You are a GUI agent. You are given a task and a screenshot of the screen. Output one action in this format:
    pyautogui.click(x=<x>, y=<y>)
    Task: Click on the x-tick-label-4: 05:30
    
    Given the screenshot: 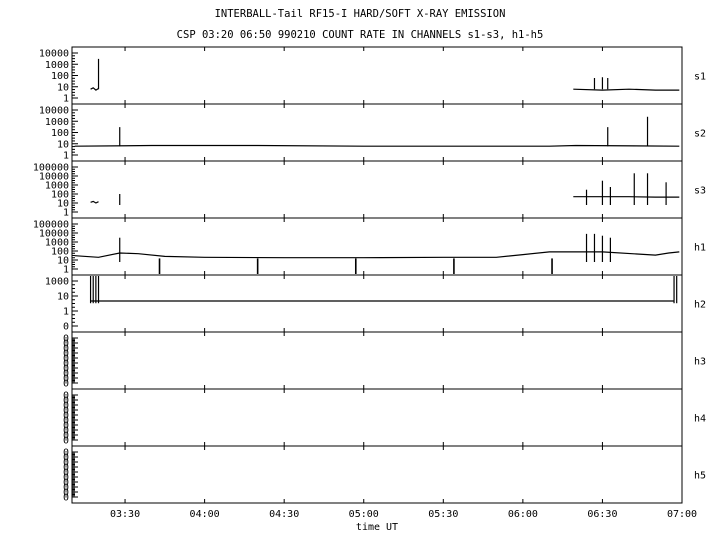 What is the action you would take?
    pyautogui.click(x=443, y=514)
    